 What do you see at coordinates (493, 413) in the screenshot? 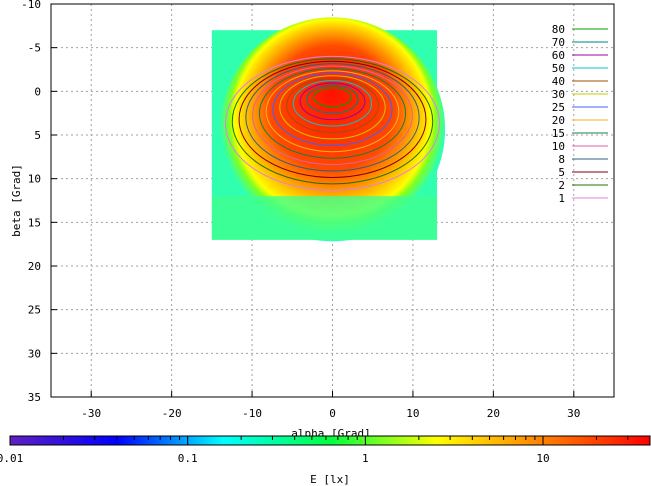
I see `x-tick-label: 20` at bounding box center [493, 413].